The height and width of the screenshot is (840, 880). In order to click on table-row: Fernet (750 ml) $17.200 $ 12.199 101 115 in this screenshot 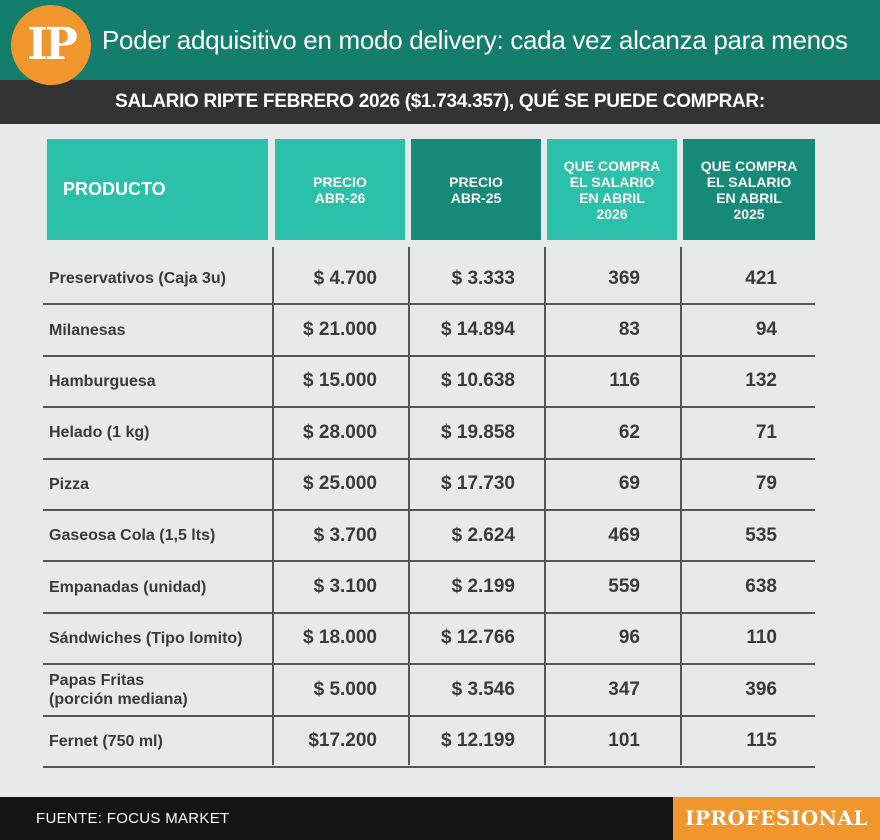, I will do `click(429, 742)`.